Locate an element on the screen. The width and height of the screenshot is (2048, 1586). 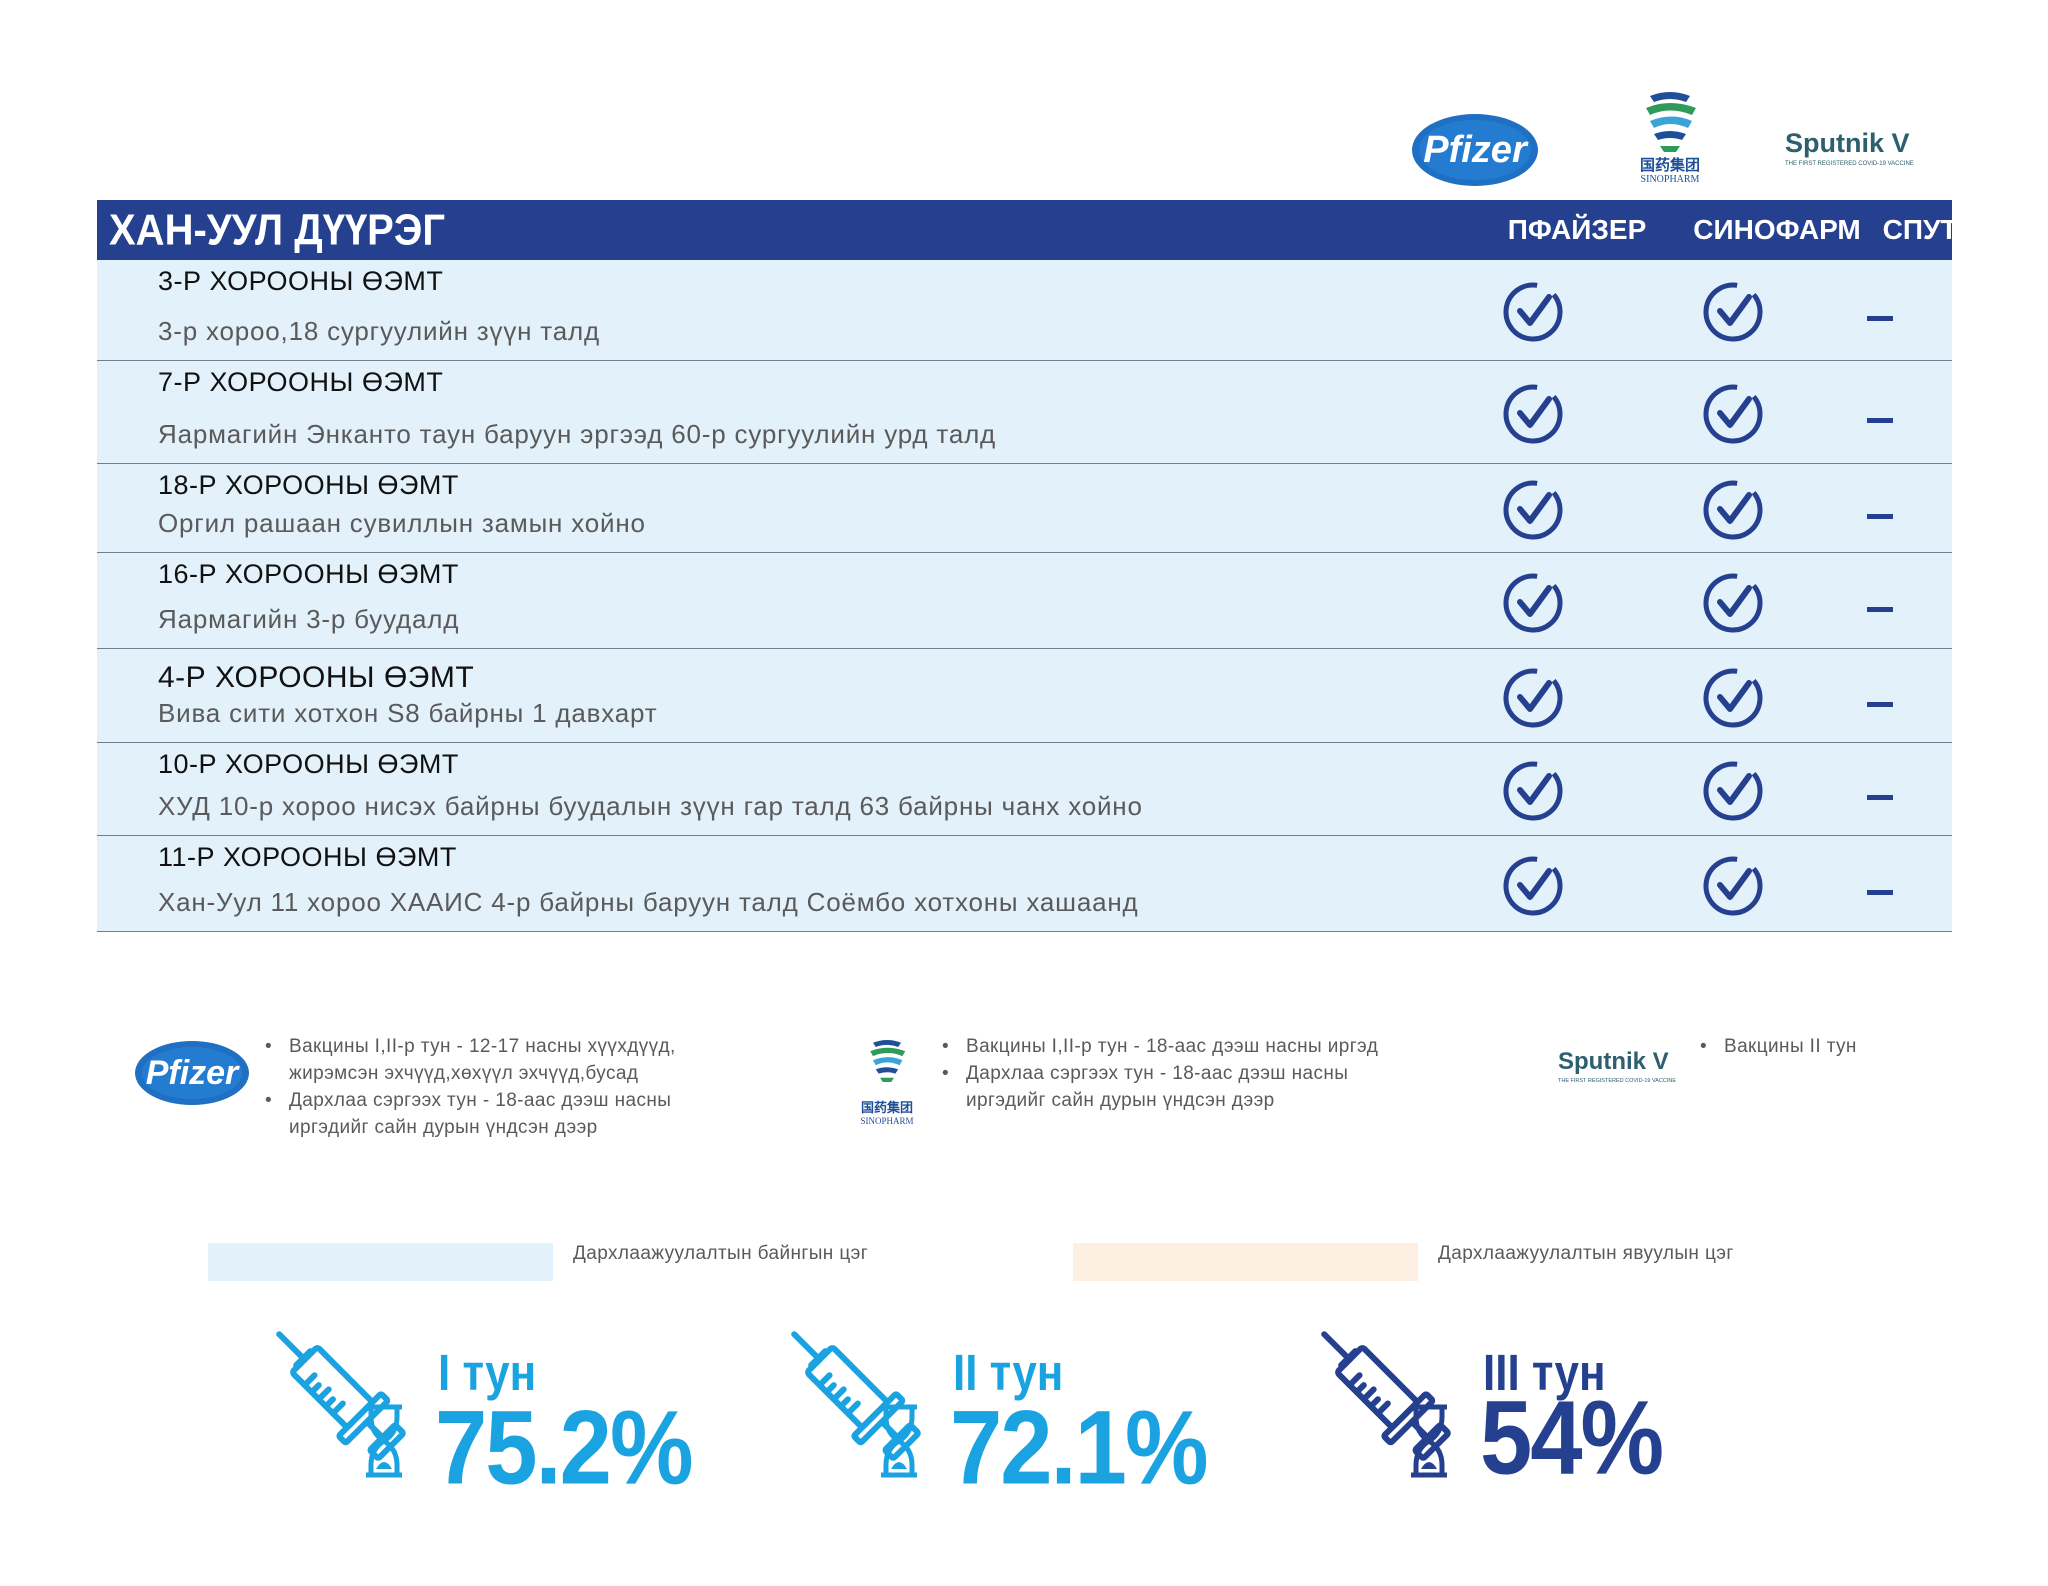
dose-percent: 54% is located at coordinates (1572, 1437).